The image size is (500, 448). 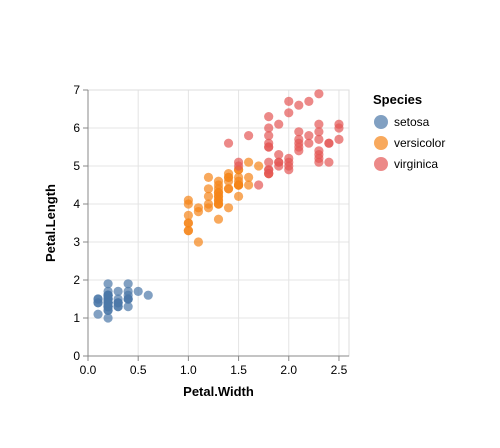 What do you see at coordinates (88, 370) in the screenshot?
I see `x-tick-label: 0.0` at bounding box center [88, 370].